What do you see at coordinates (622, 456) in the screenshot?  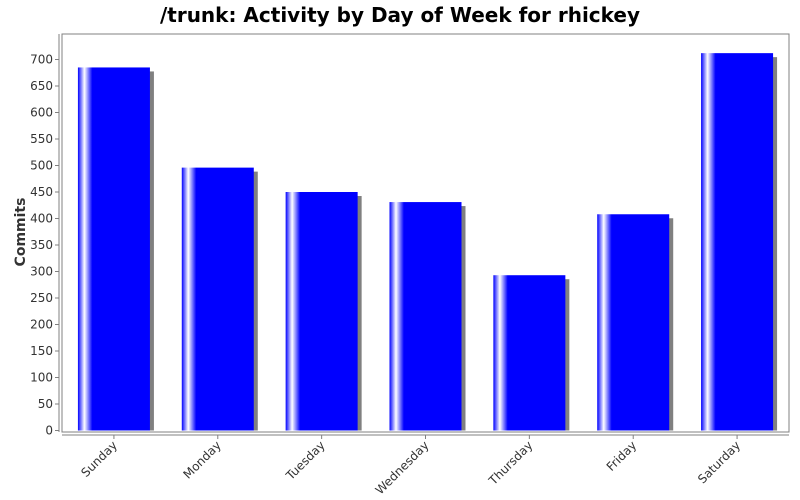 I see `x-tick-label: Friday` at bounding box center [622, 456].